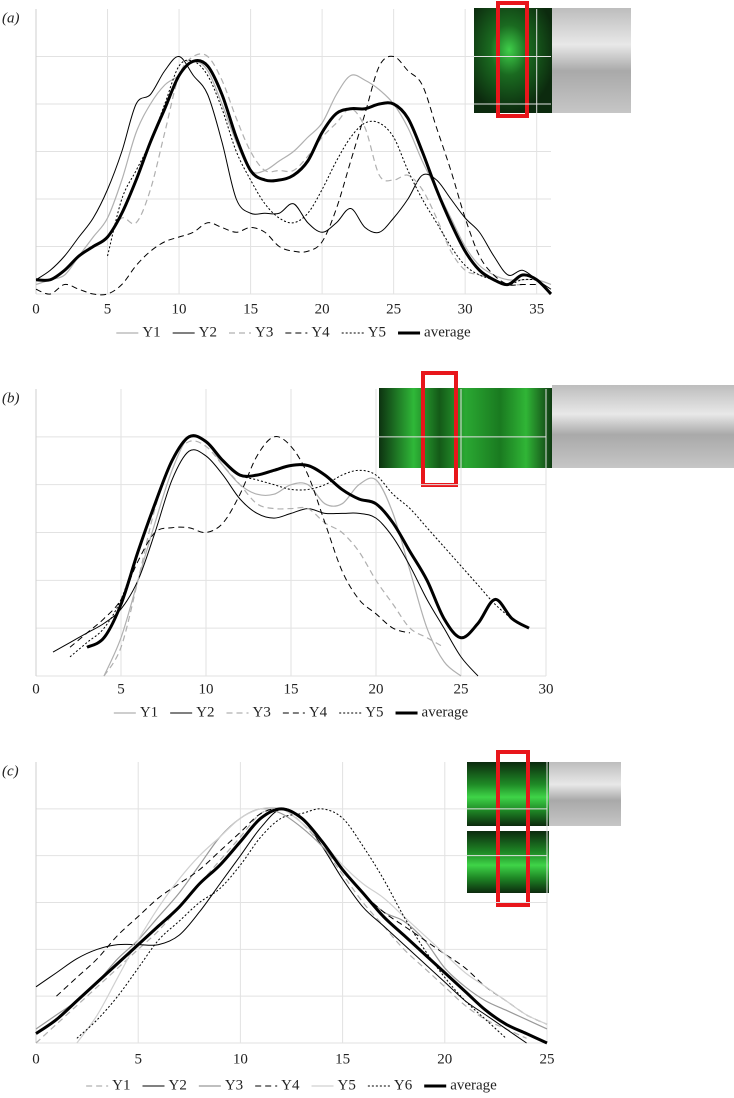 This screenshot has height=1098, width=734. What do you see at coordinates (10, 771) in the screenshot?
I see `panel-label: (c)` at bounding box center [10, 771].